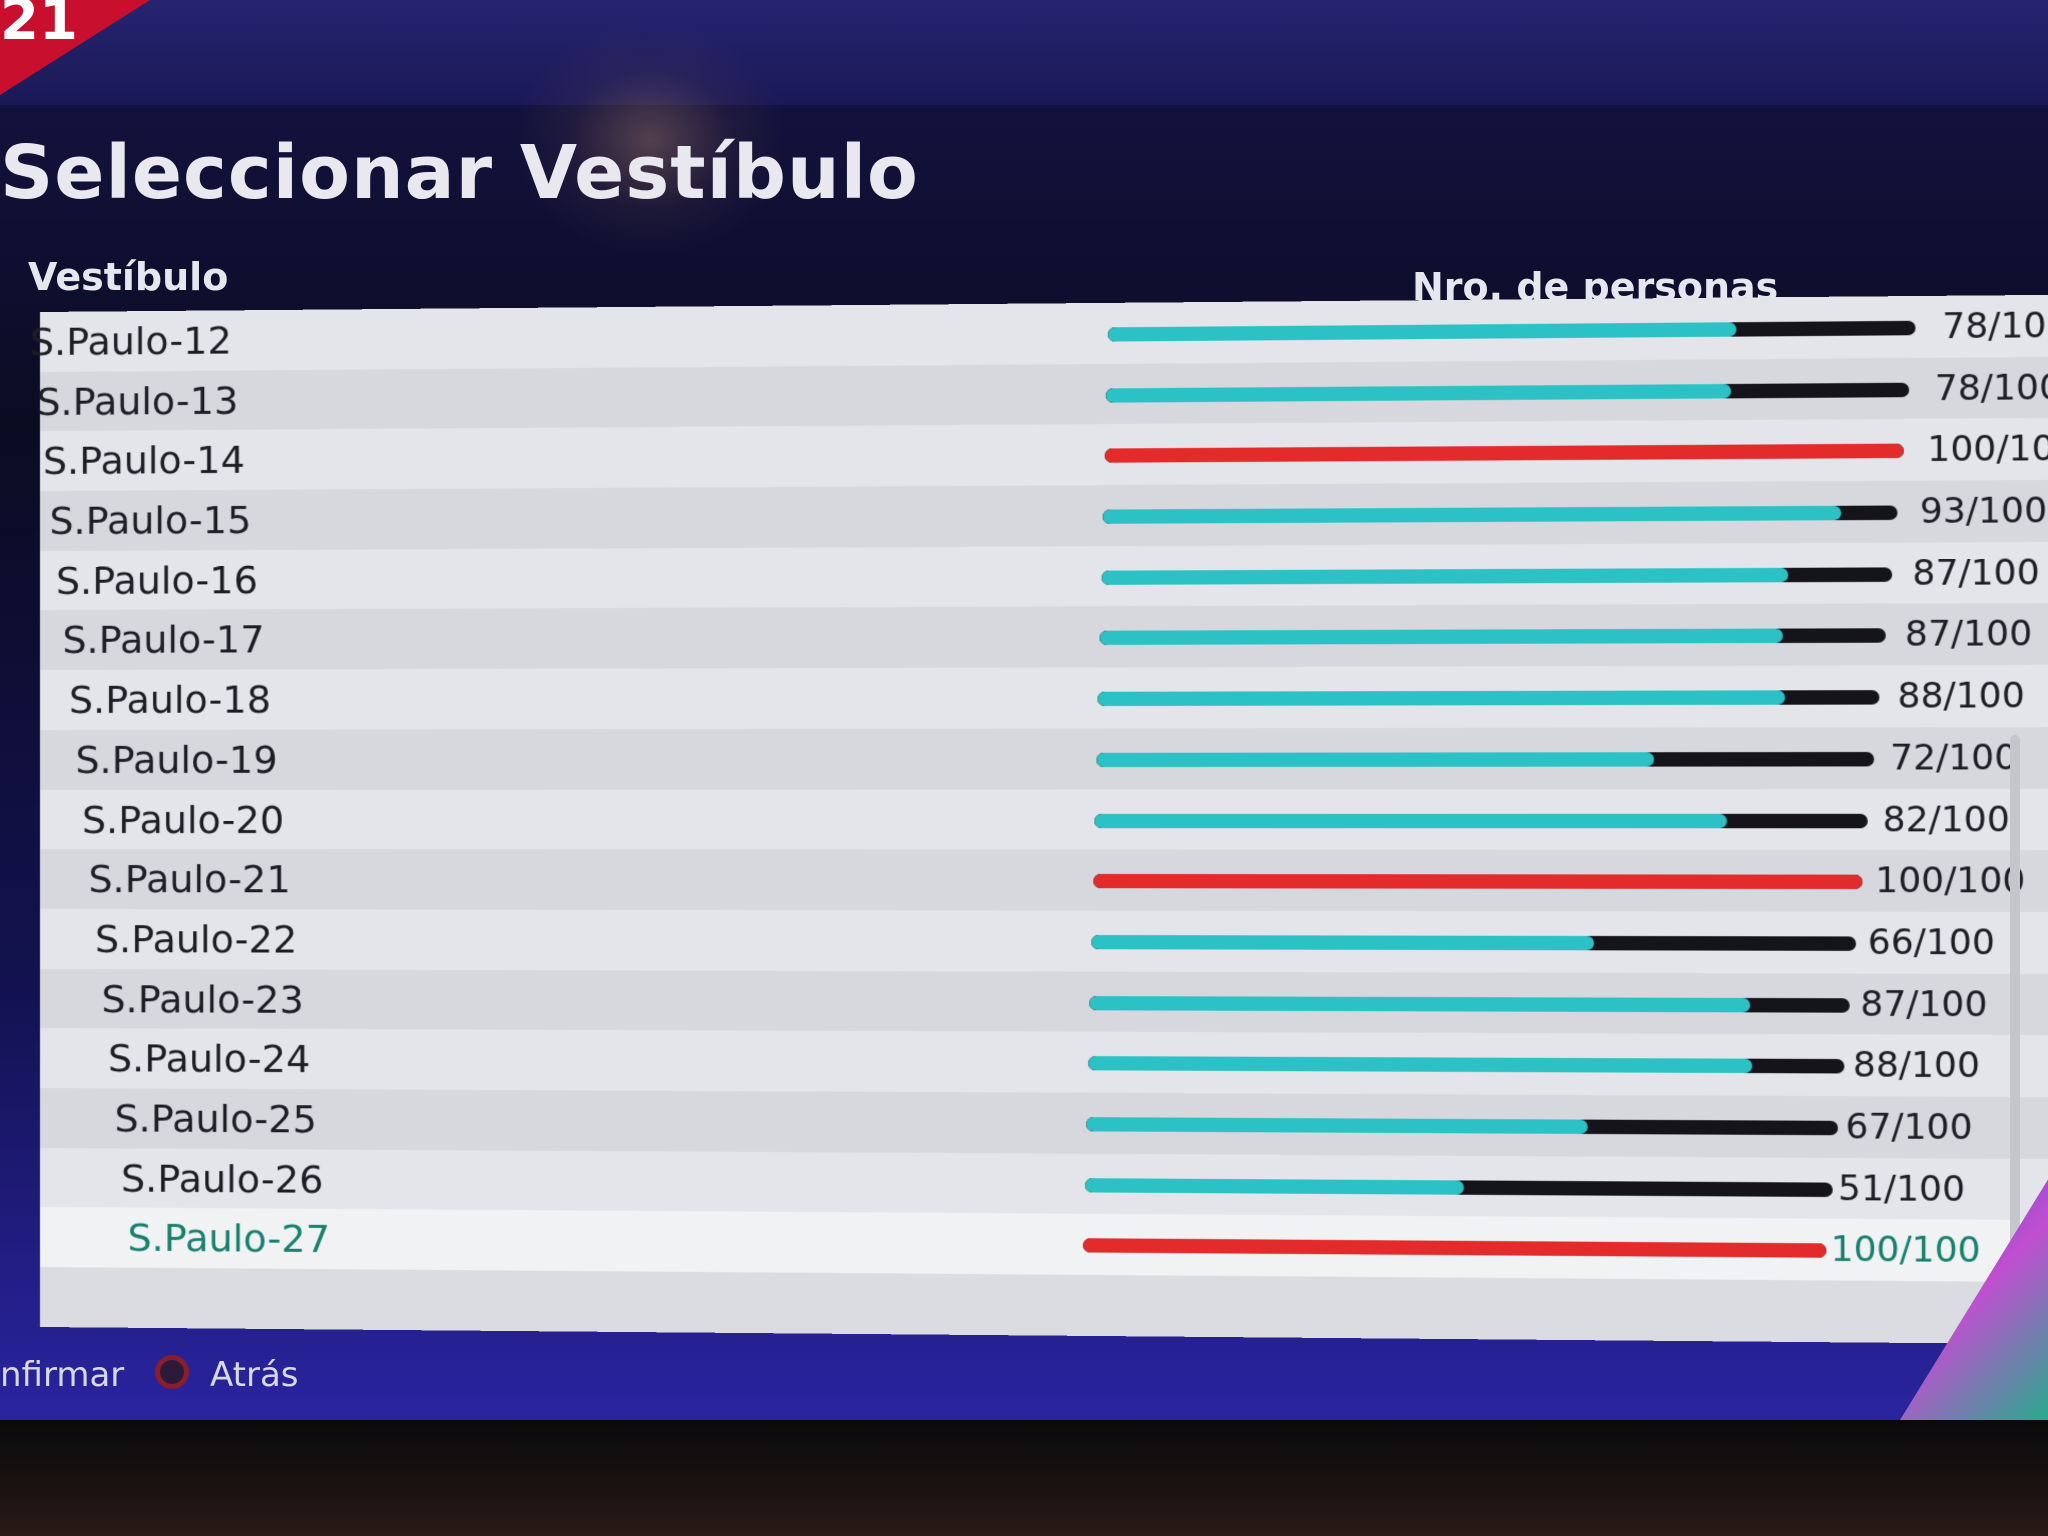 This screenshot has width=2048, height=1536. Describe the element at coordinates (144, 460) in the screenshot. I see `lobby-name: S.Paulo-14` at that location.